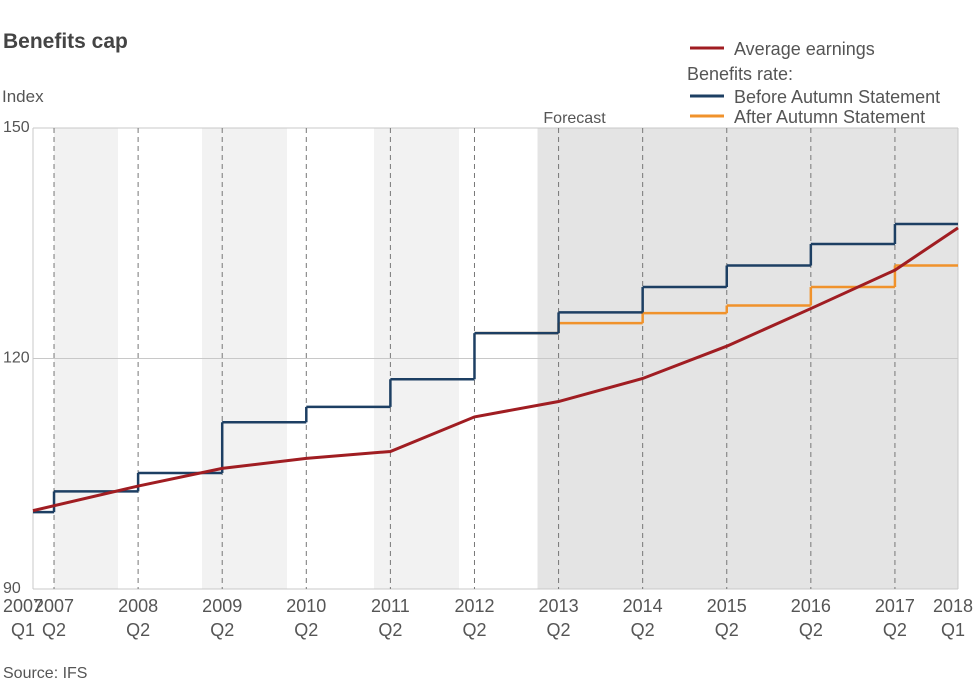 This screenshot has height=694, width=976. Describe the element at coordinates (23, 96) in the screenshot. I see `y-axis-label: Index` at that location.